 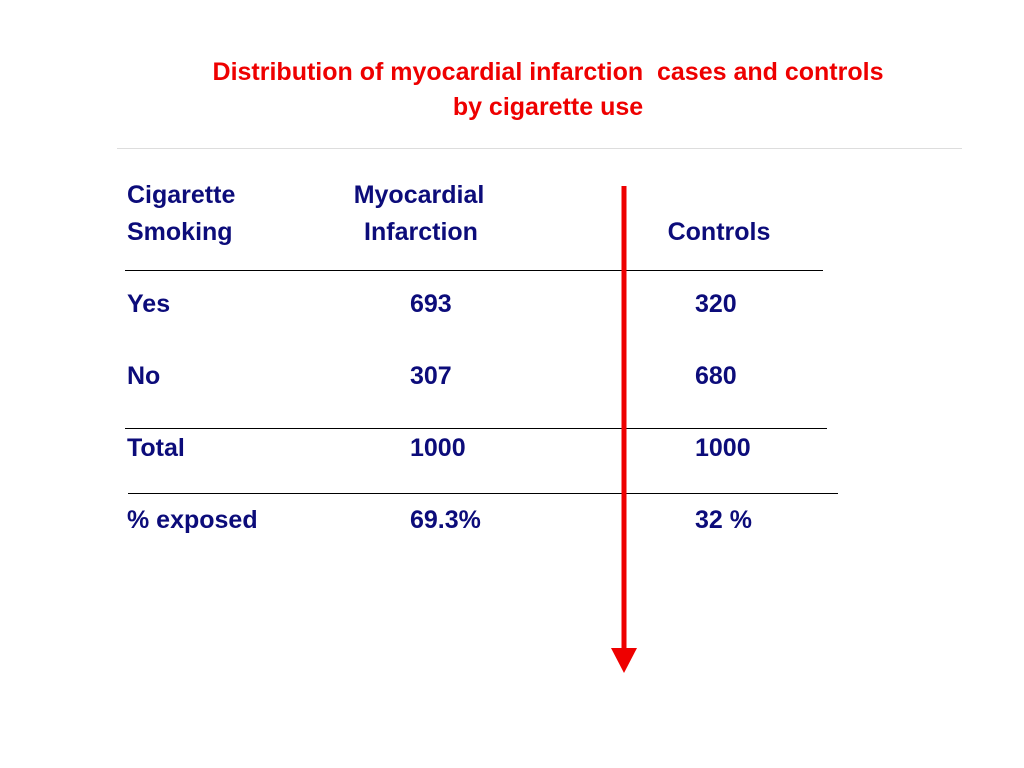 I want to click on red-arrow-head, so click(x=624, y=660).